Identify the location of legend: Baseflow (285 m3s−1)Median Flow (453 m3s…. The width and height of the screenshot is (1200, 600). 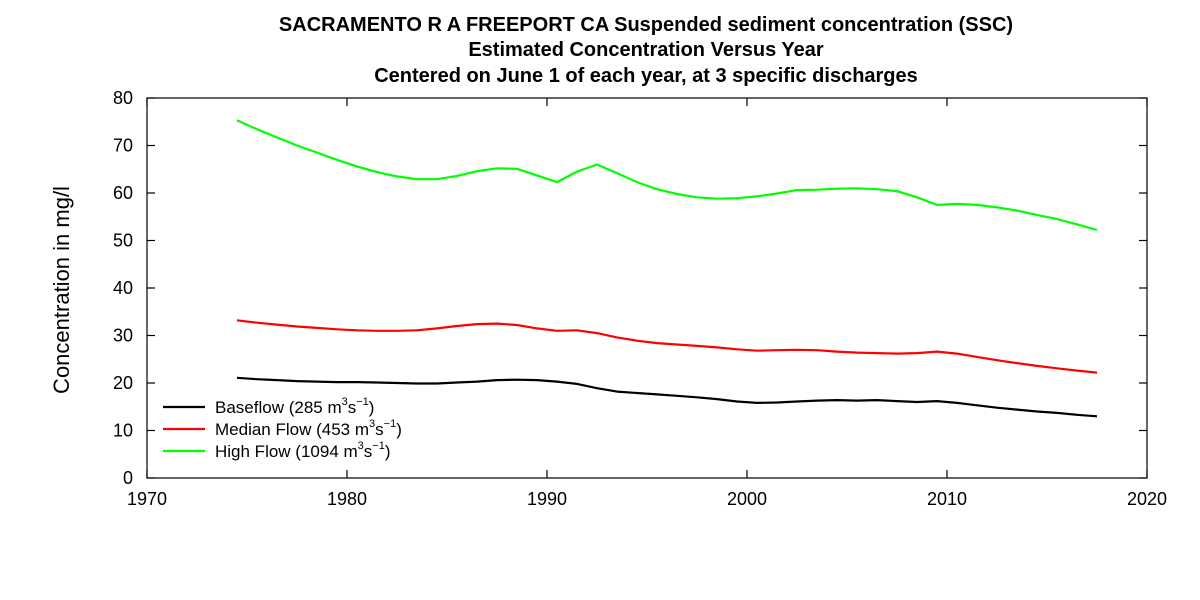
(282, 428).